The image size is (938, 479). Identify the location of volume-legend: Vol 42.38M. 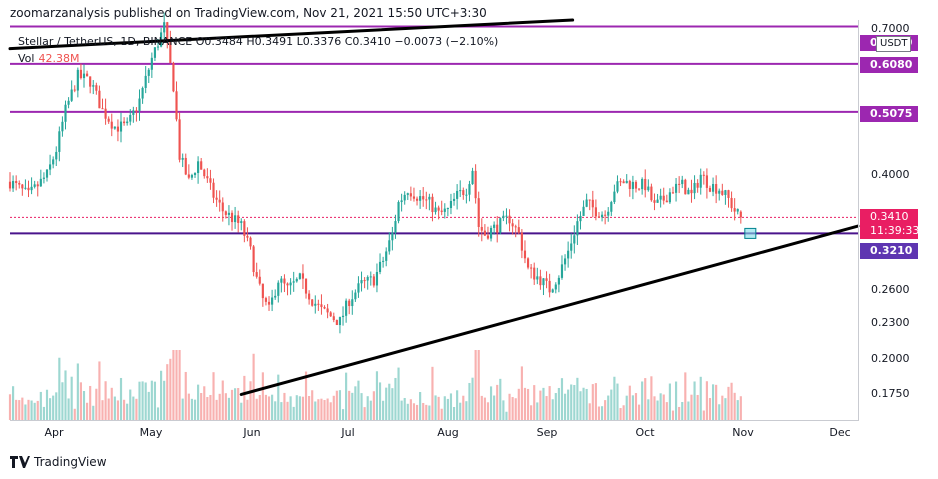
(48, 58).